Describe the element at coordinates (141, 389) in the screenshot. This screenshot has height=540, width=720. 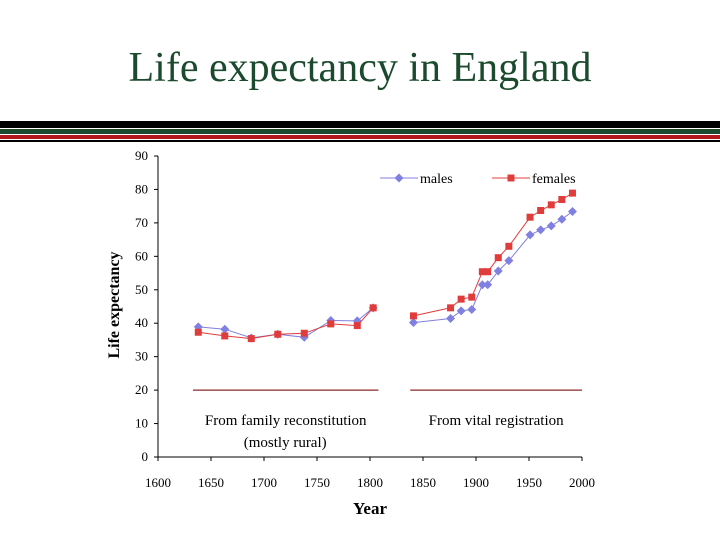
I see `y-tick-label: 20` at that location.